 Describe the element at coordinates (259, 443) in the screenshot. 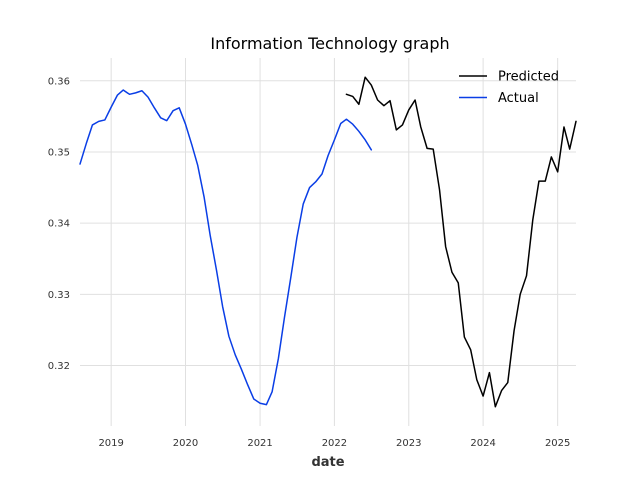

I see `x-tick-label: 2021` at that location.